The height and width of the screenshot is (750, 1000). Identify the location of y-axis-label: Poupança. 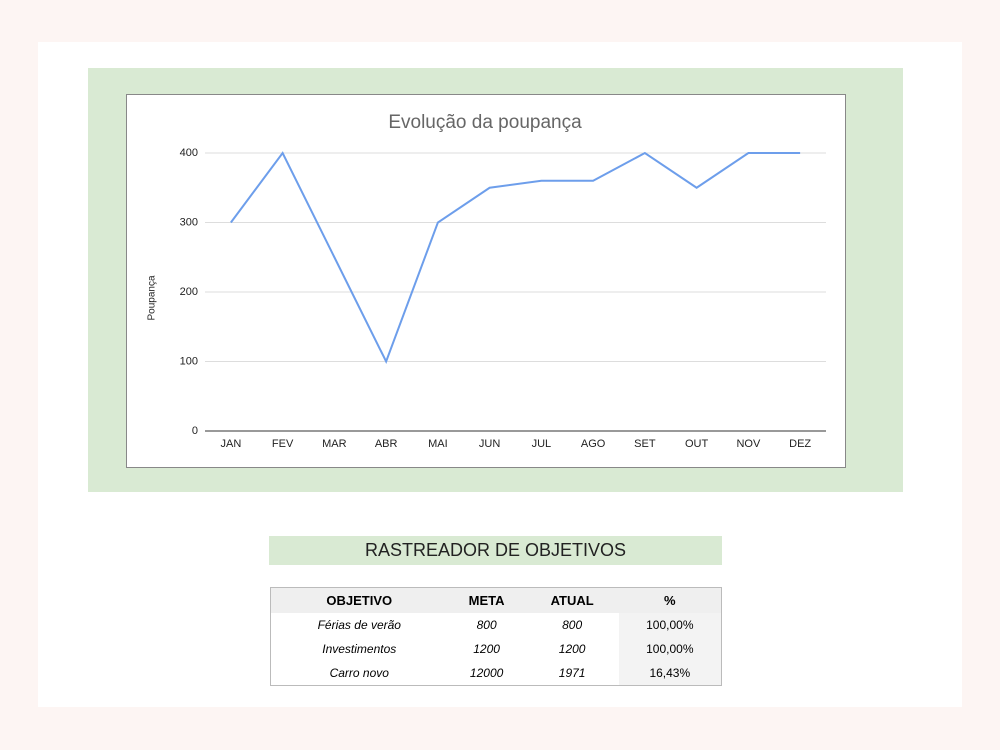
(152, 297).